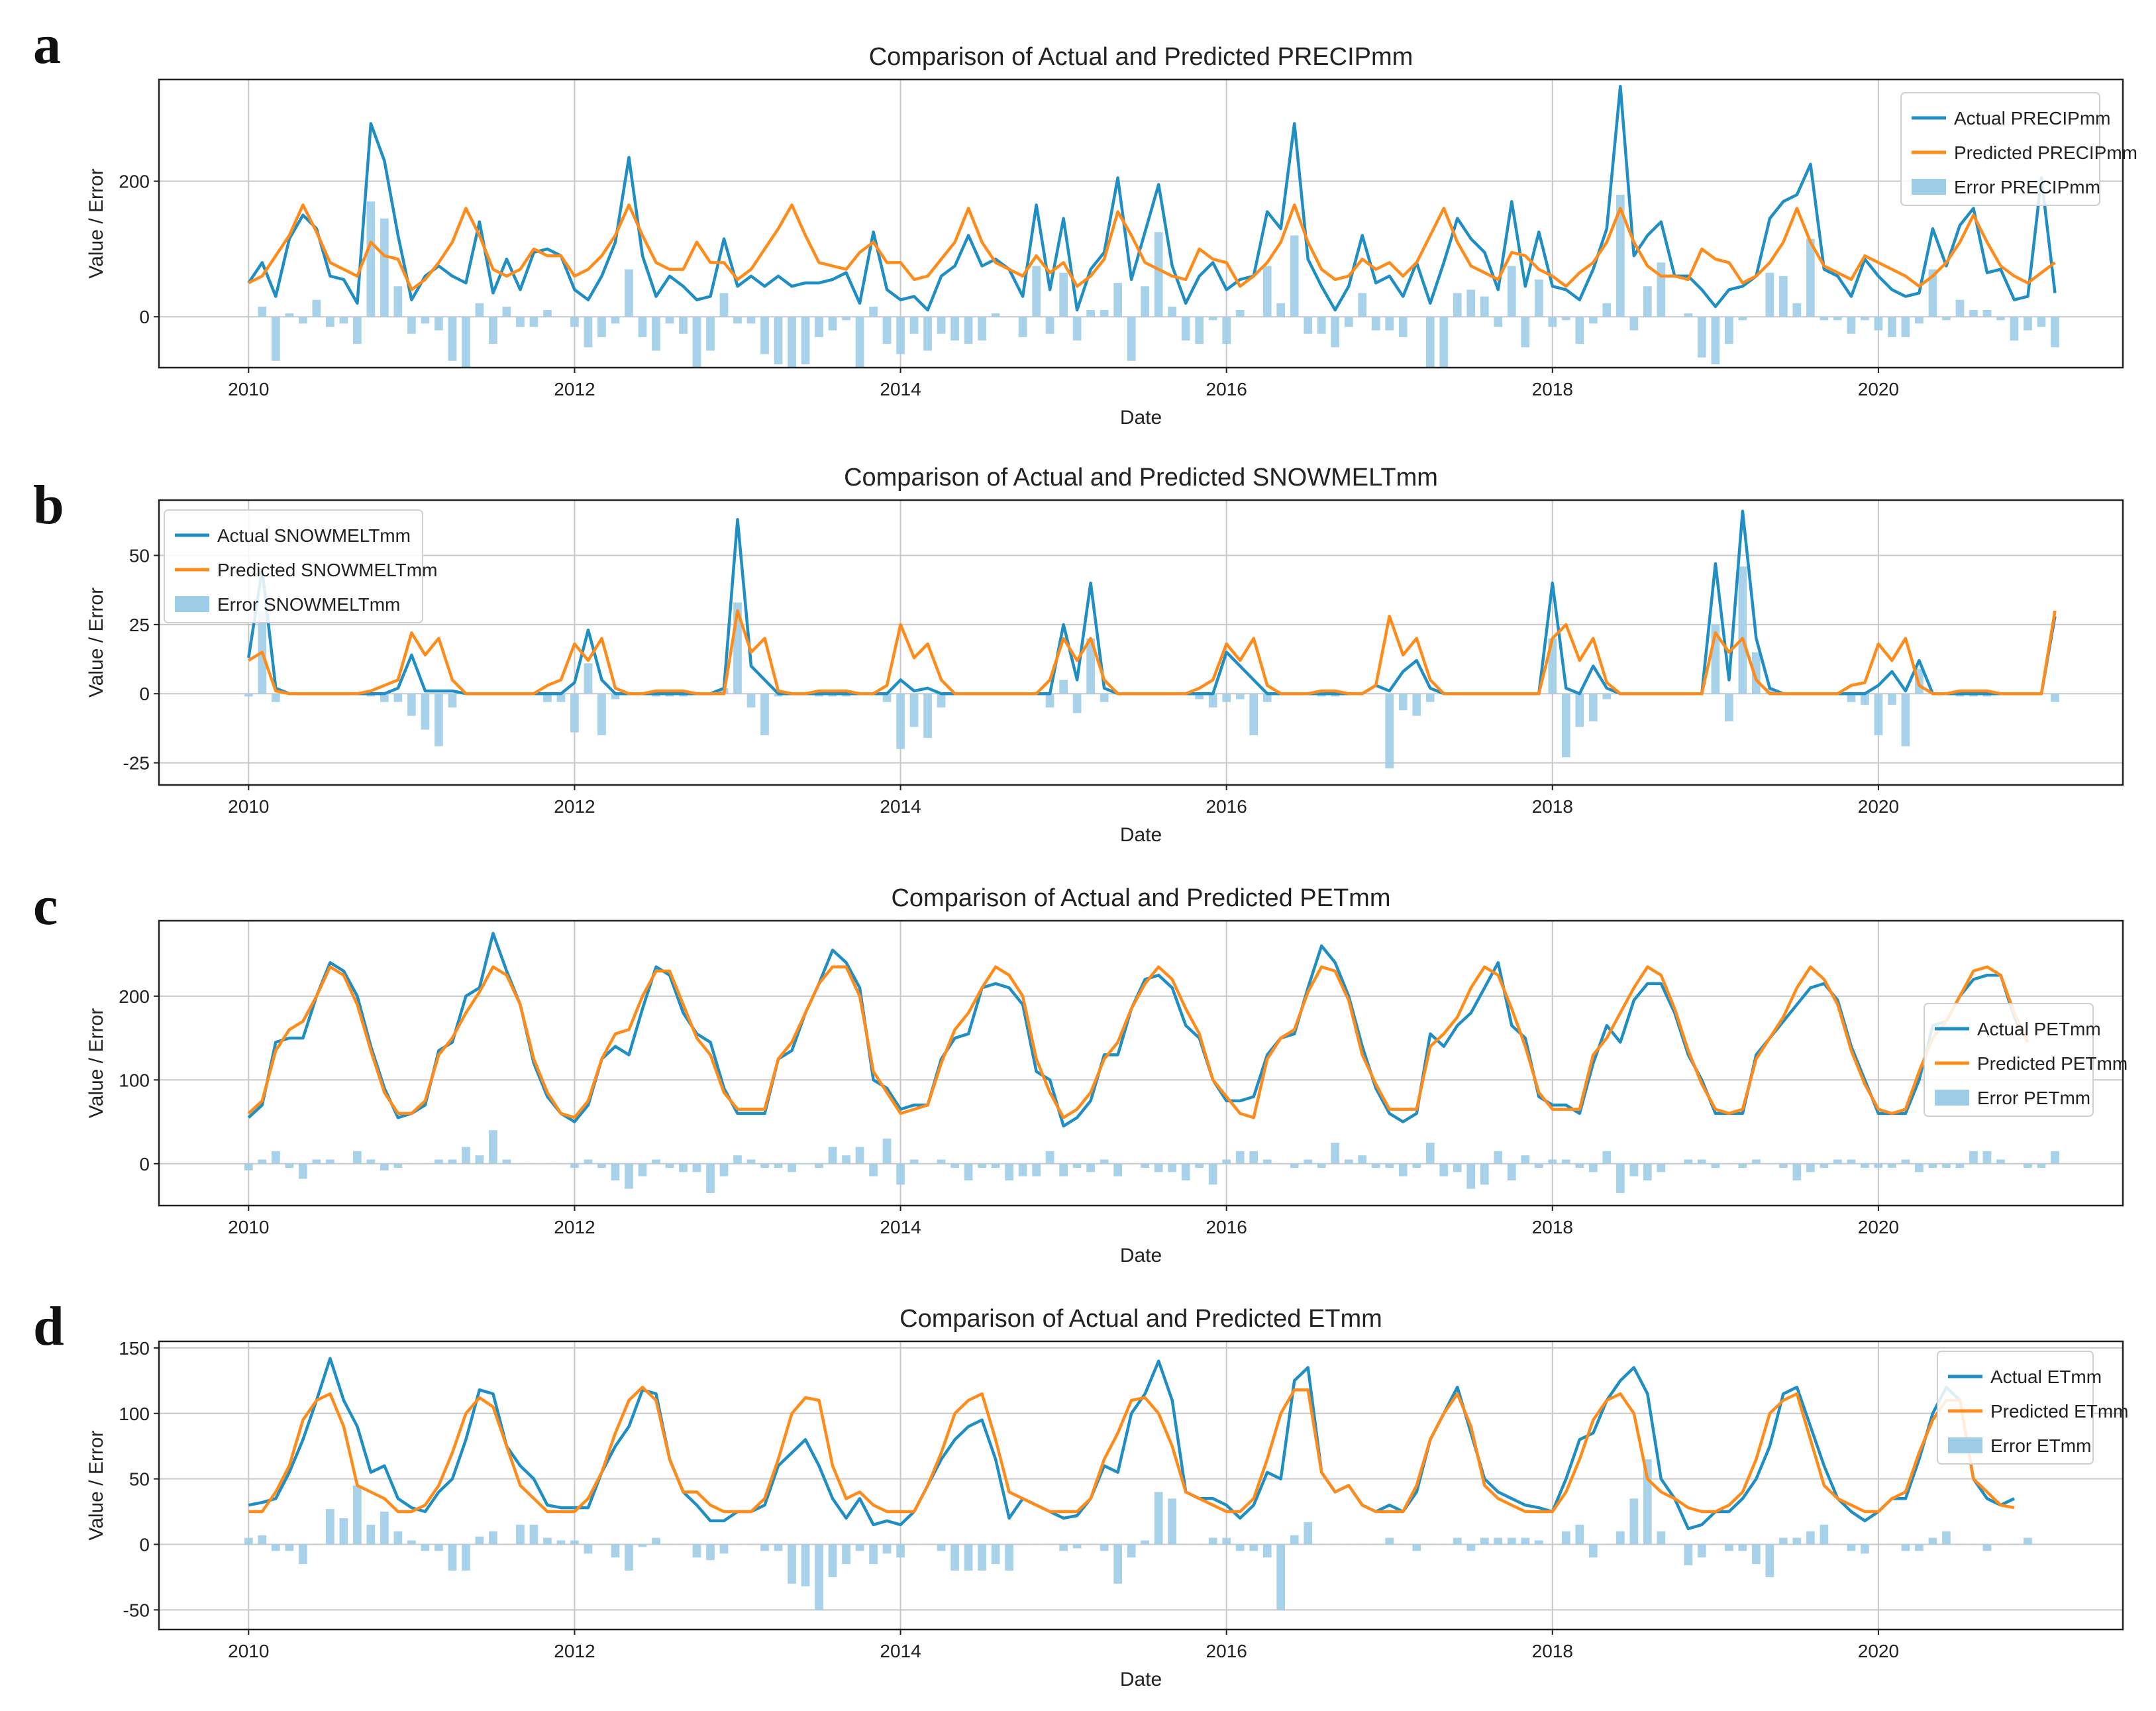 Image resolution: width=2156 pixels, height=1711 pixels. Describe the element at coordinates (248, 806) in the screenshot. I see `x-tick-label: 2010` at that location.